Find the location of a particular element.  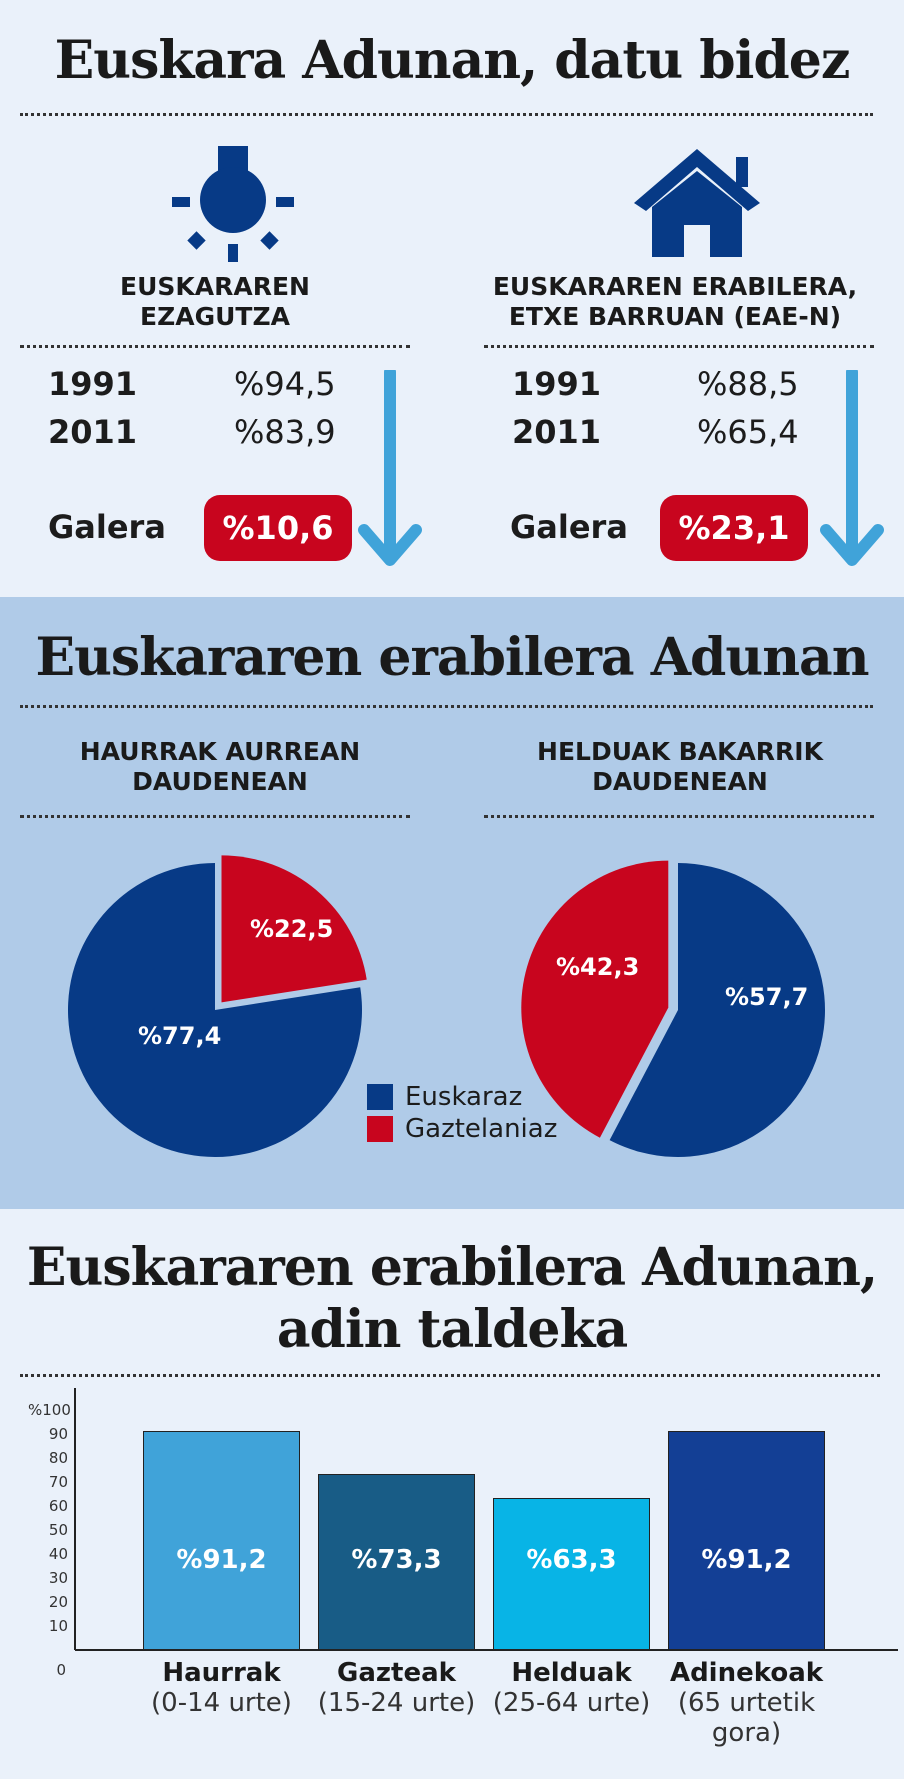

category-name: Gazteak is located at coordinates (396, 1673).